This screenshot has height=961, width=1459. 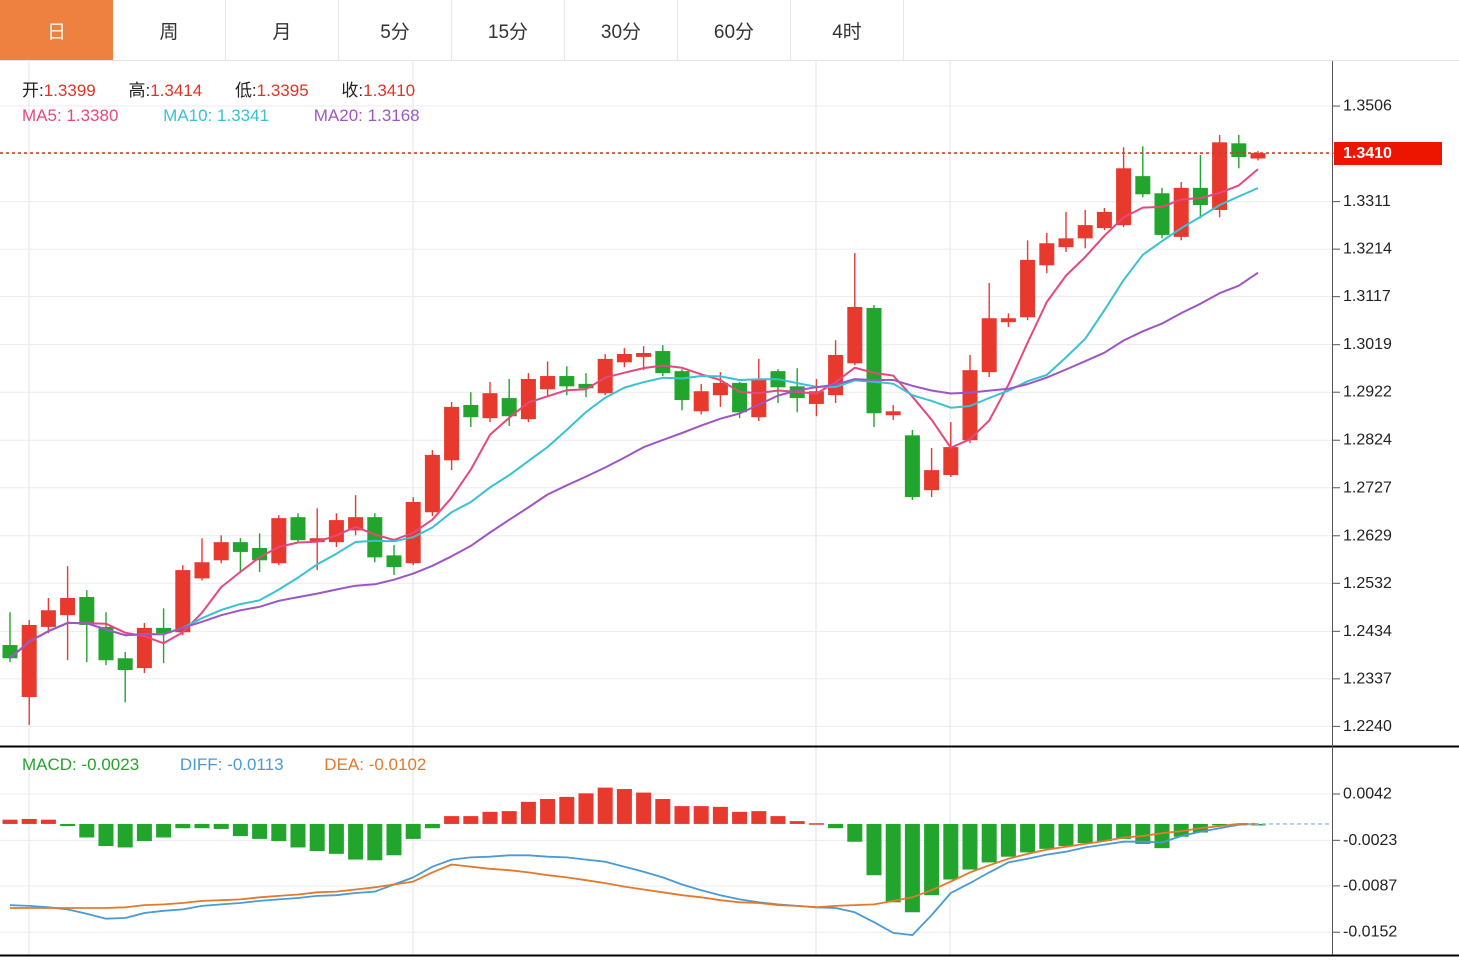 What do you see at coordinates (847, 30) in the screenshot?
I see `tab-4hour: 4时` at bounding box center [847, 30].